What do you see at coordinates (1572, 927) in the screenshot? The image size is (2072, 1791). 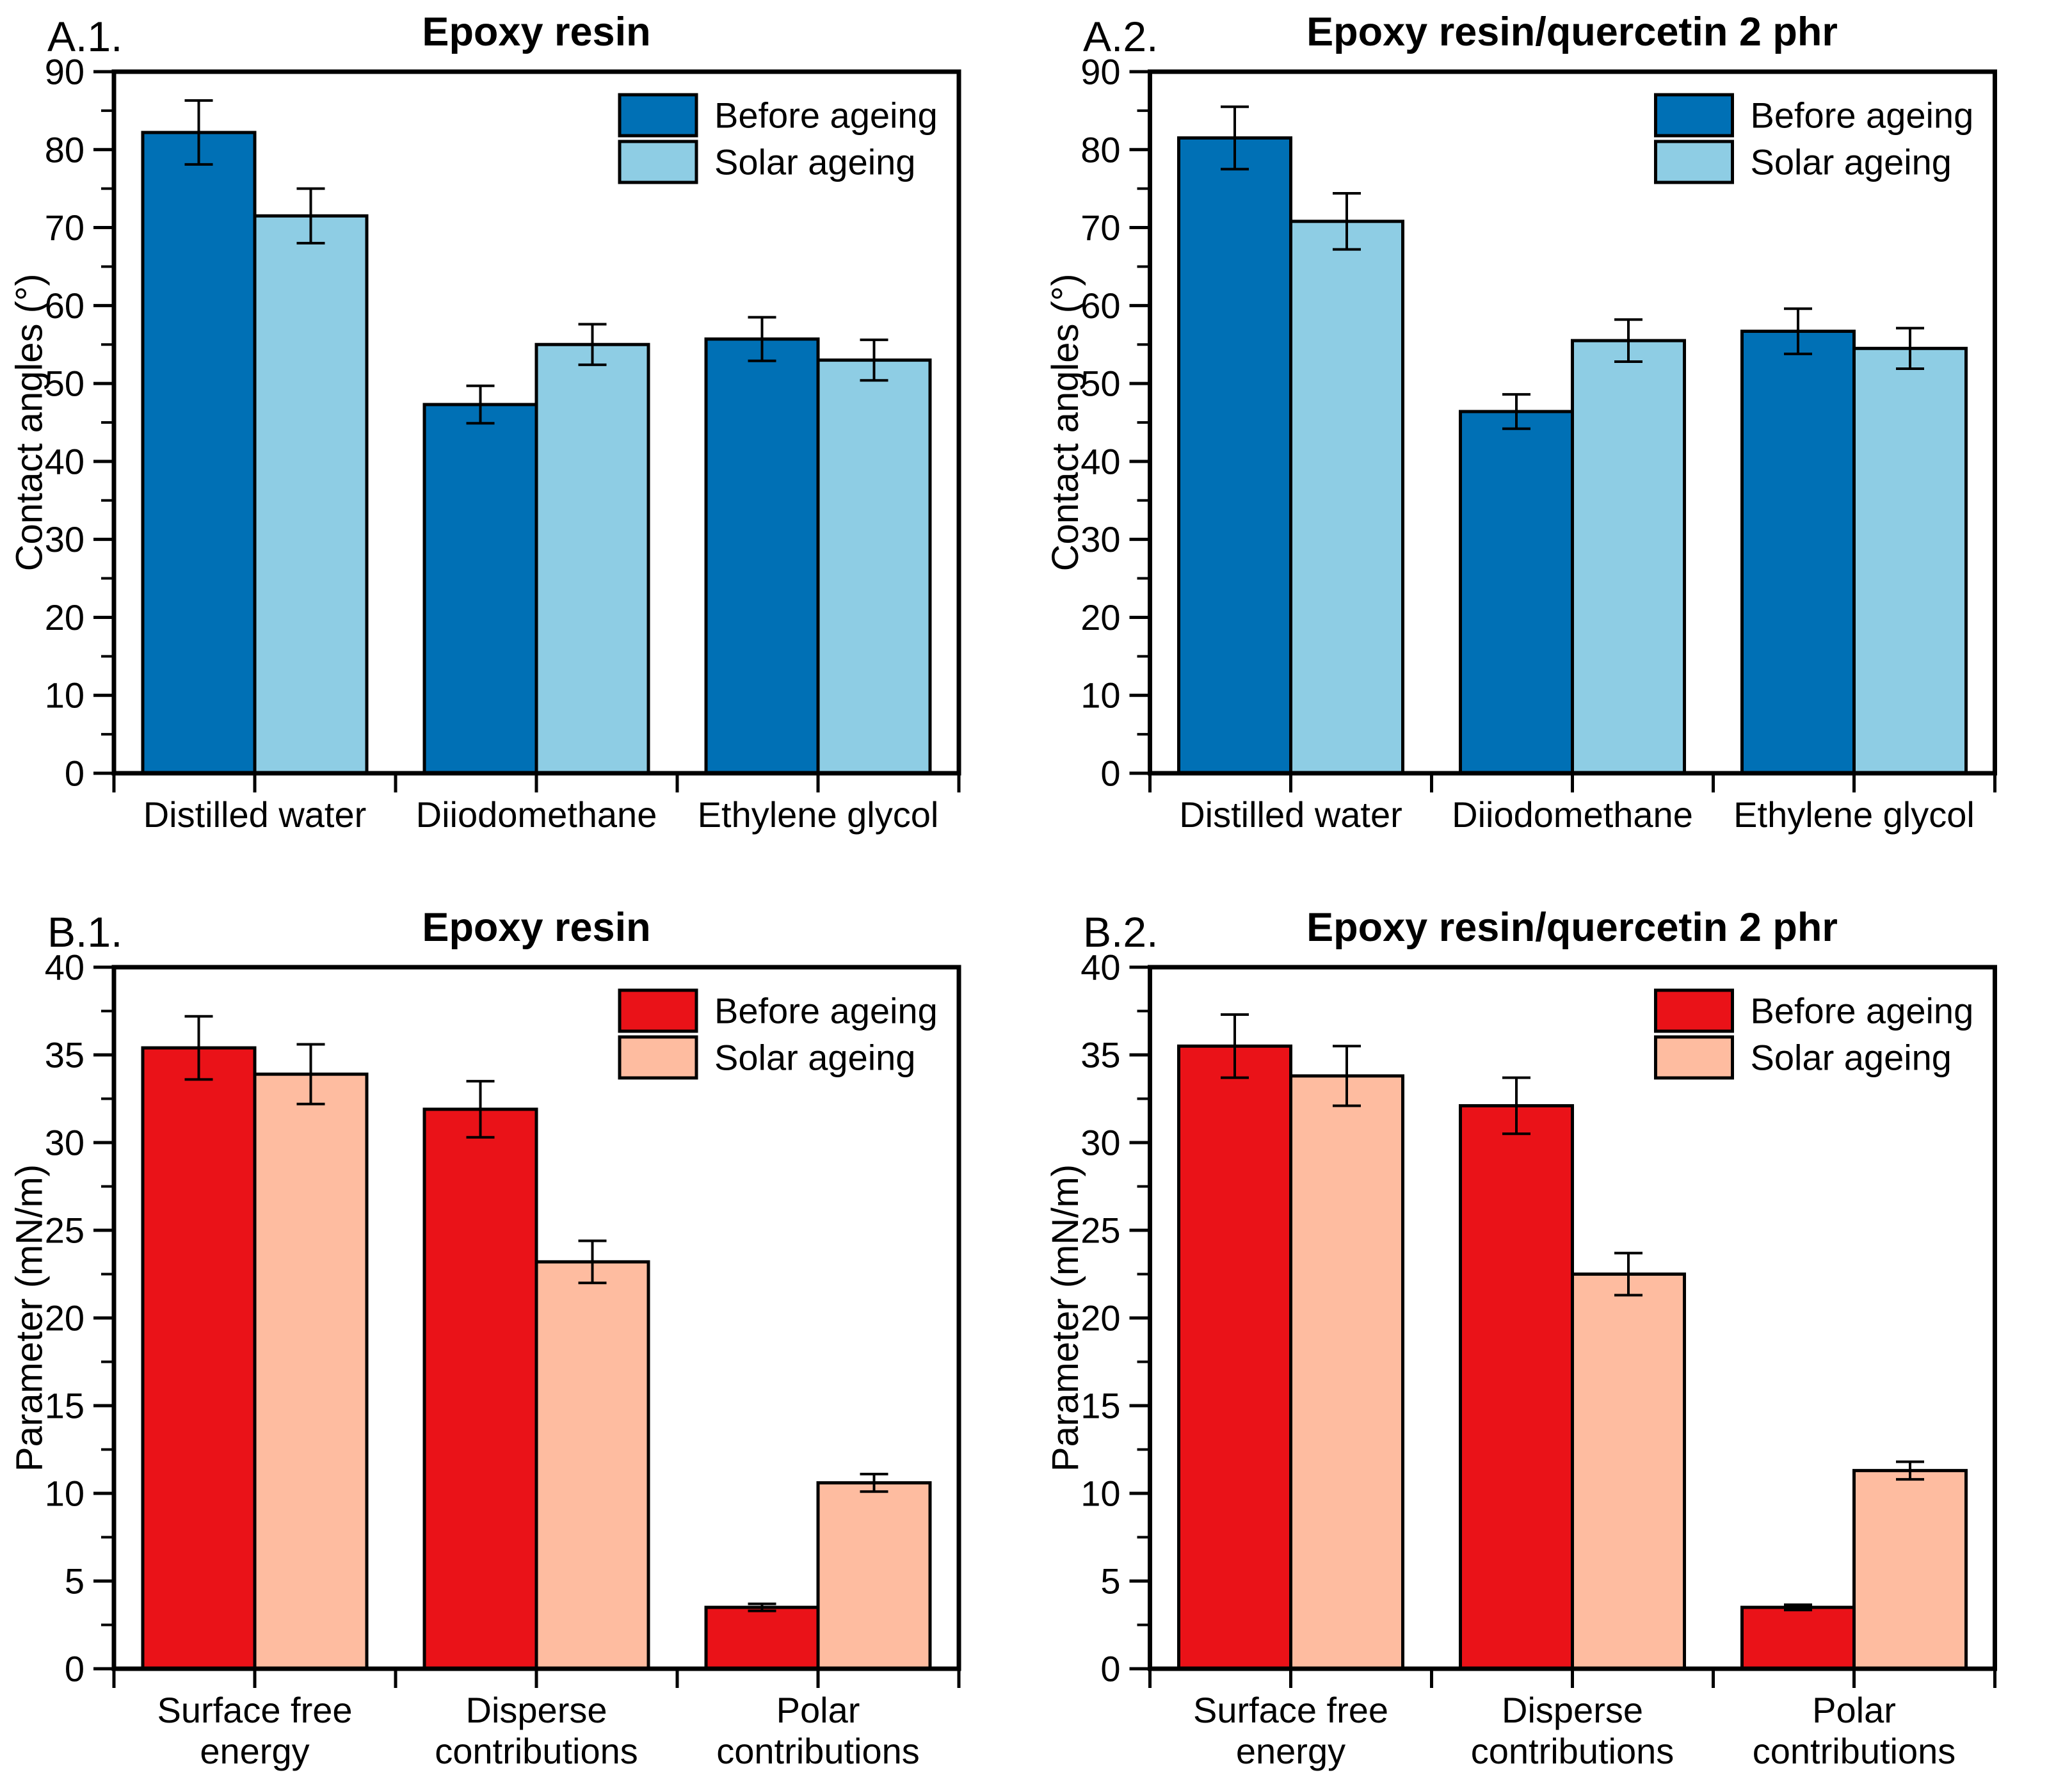 I see `panel-title-b2: Epoxy resin/quercetin 2 phr` at bounding box center [1572, 927].